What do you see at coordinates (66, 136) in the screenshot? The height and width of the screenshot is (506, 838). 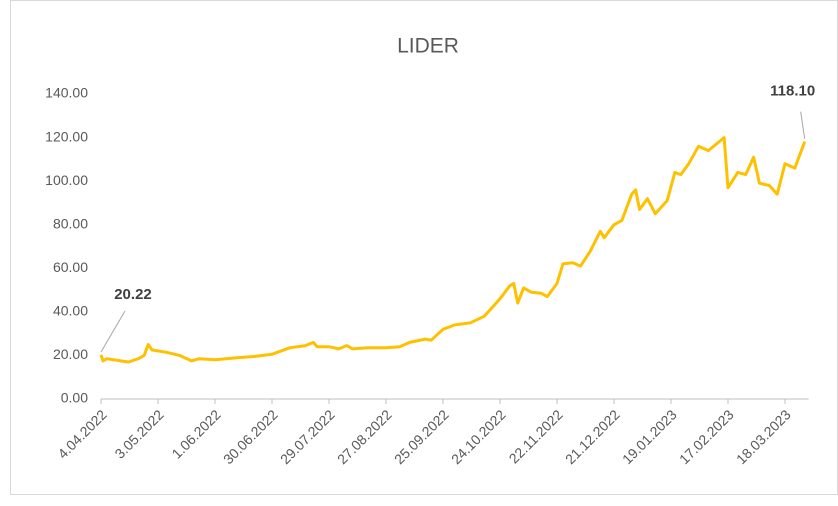 I see `y-tick-label: 120.00` at bounding box center [66, 136].